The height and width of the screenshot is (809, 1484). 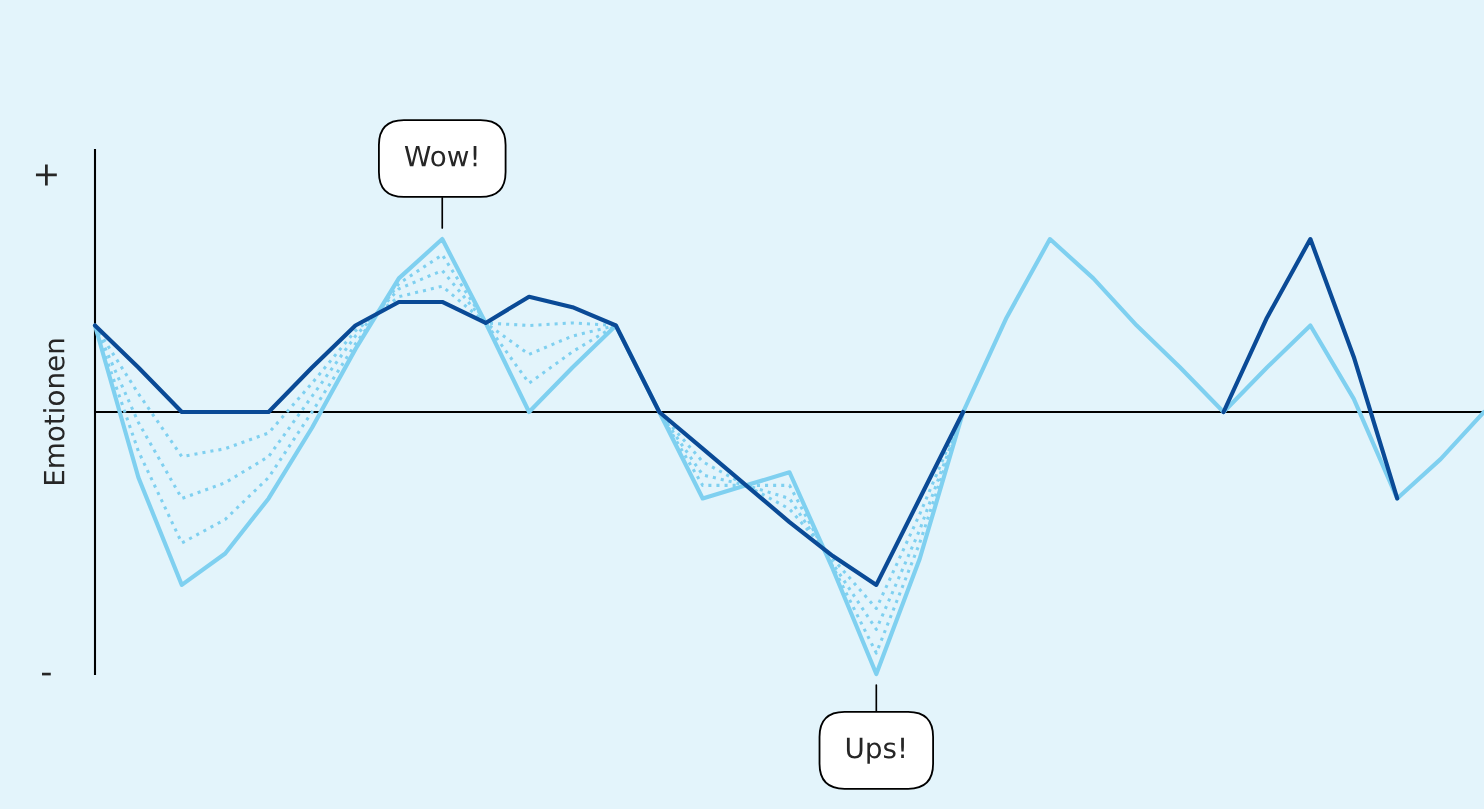 I want to click on text: Ups!, so click(x=875, y=750).